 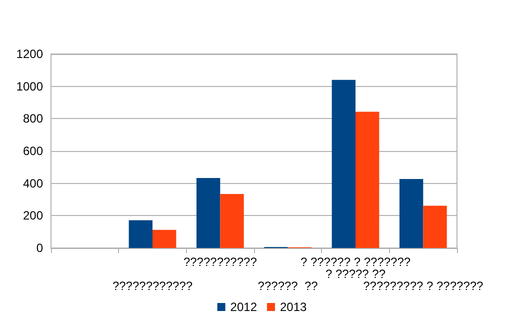 I want to click on y-tick-label: 200, so click(x=33, y=215).